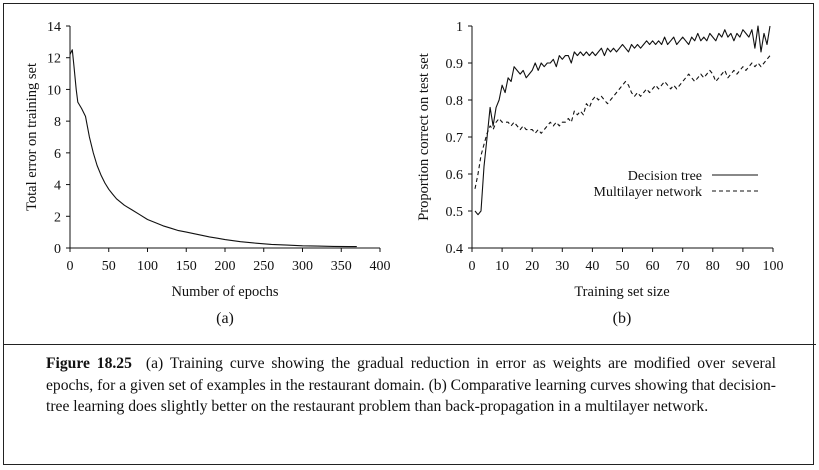 The image size is (819, 470). Describe the element at coordinates (32, 137) in the screenshot. I see `y-axis-label: Total error on training set` at that location.